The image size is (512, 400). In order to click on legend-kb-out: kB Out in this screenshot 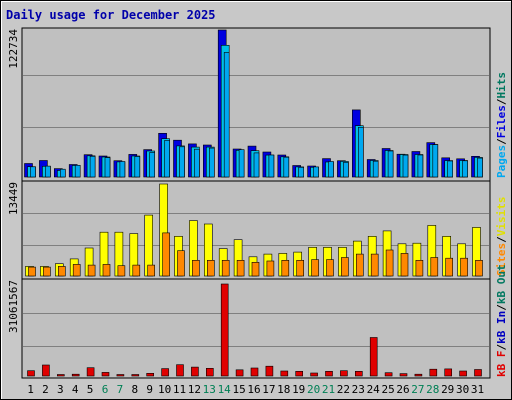, I will do `click(501, 284)`.